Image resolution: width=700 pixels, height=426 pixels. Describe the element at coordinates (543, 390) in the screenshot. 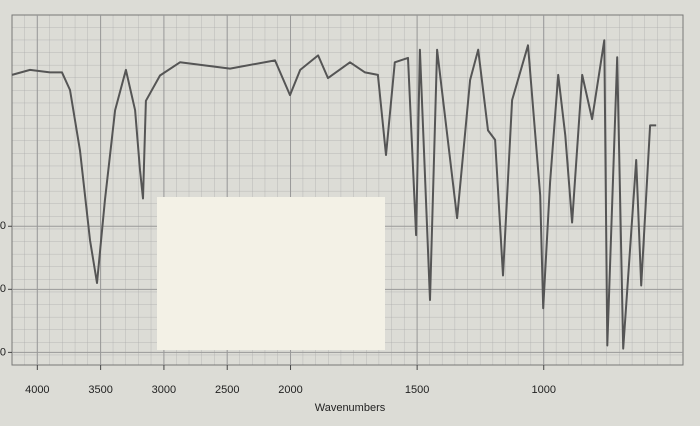

I see `x-tick-label: 1000` at that location.